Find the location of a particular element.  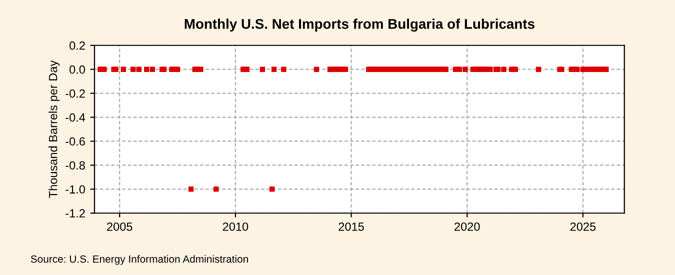

y-tick-label: -0.8 is located at coordinates (75, 165).